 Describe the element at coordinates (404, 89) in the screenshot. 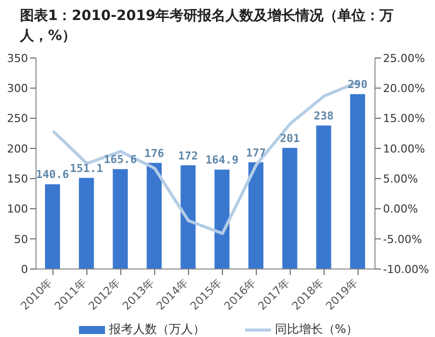

I see `y2-tick-label: 20.00%` at that location.